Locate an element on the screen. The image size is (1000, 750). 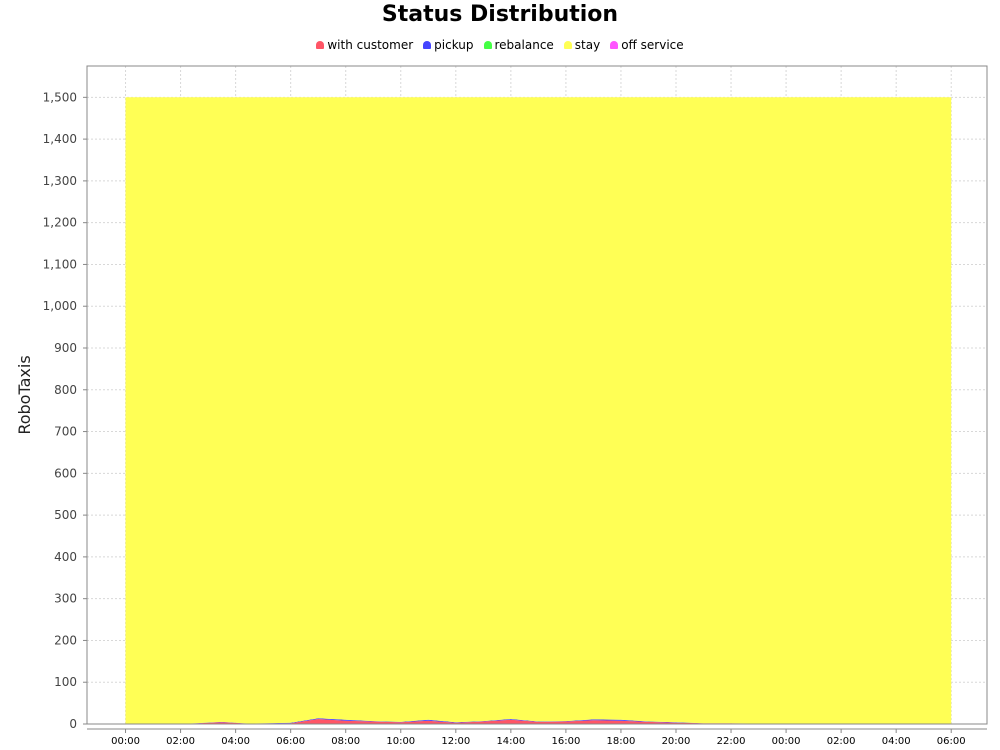
legend-item: stay is located at coordinates (582, 45).